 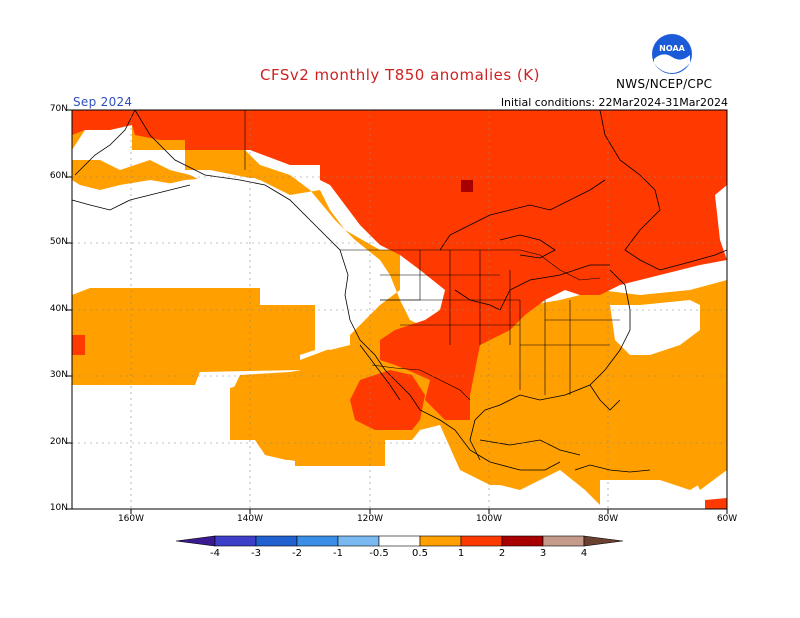 I want to click on colorbar-neutral, so click(x=399, y=541).